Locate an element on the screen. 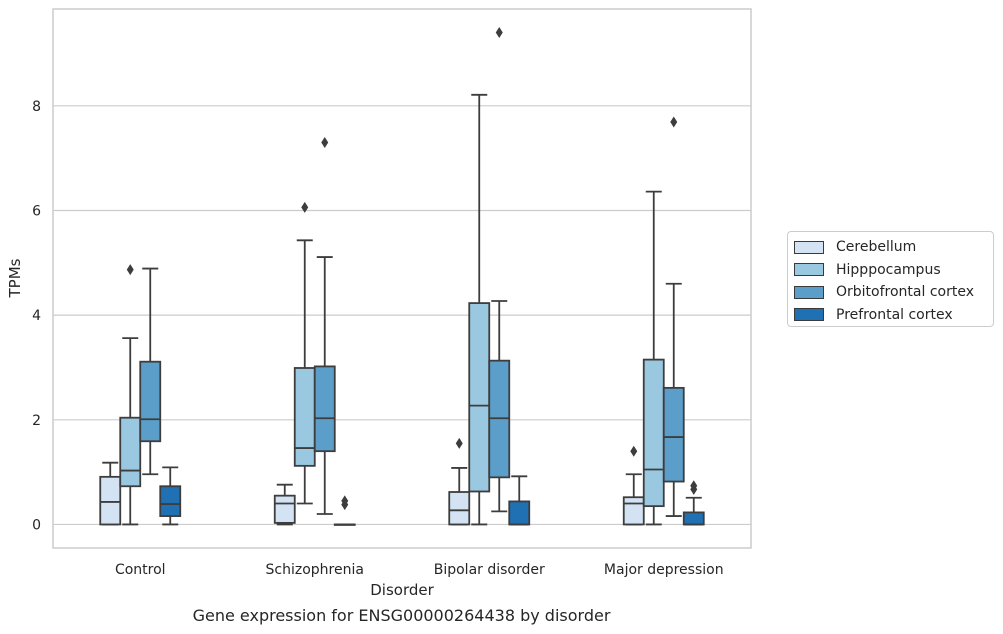  y-tick-label: 6 is located at coordinates (36, 211).